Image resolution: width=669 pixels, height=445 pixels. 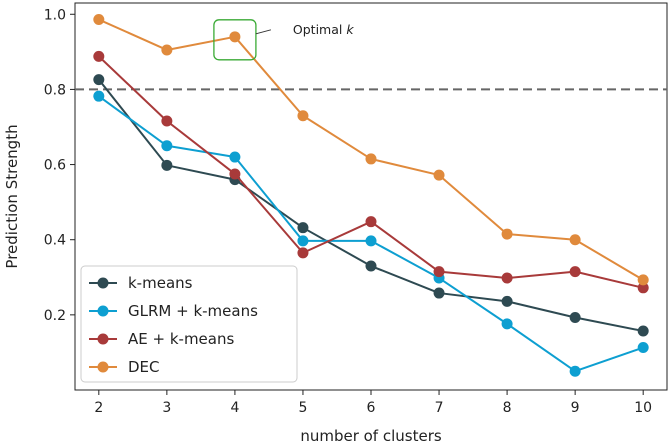 I want to click on x-axis: 2 3 4 5 6 7 8 9 10, so click(x=373, y=403).